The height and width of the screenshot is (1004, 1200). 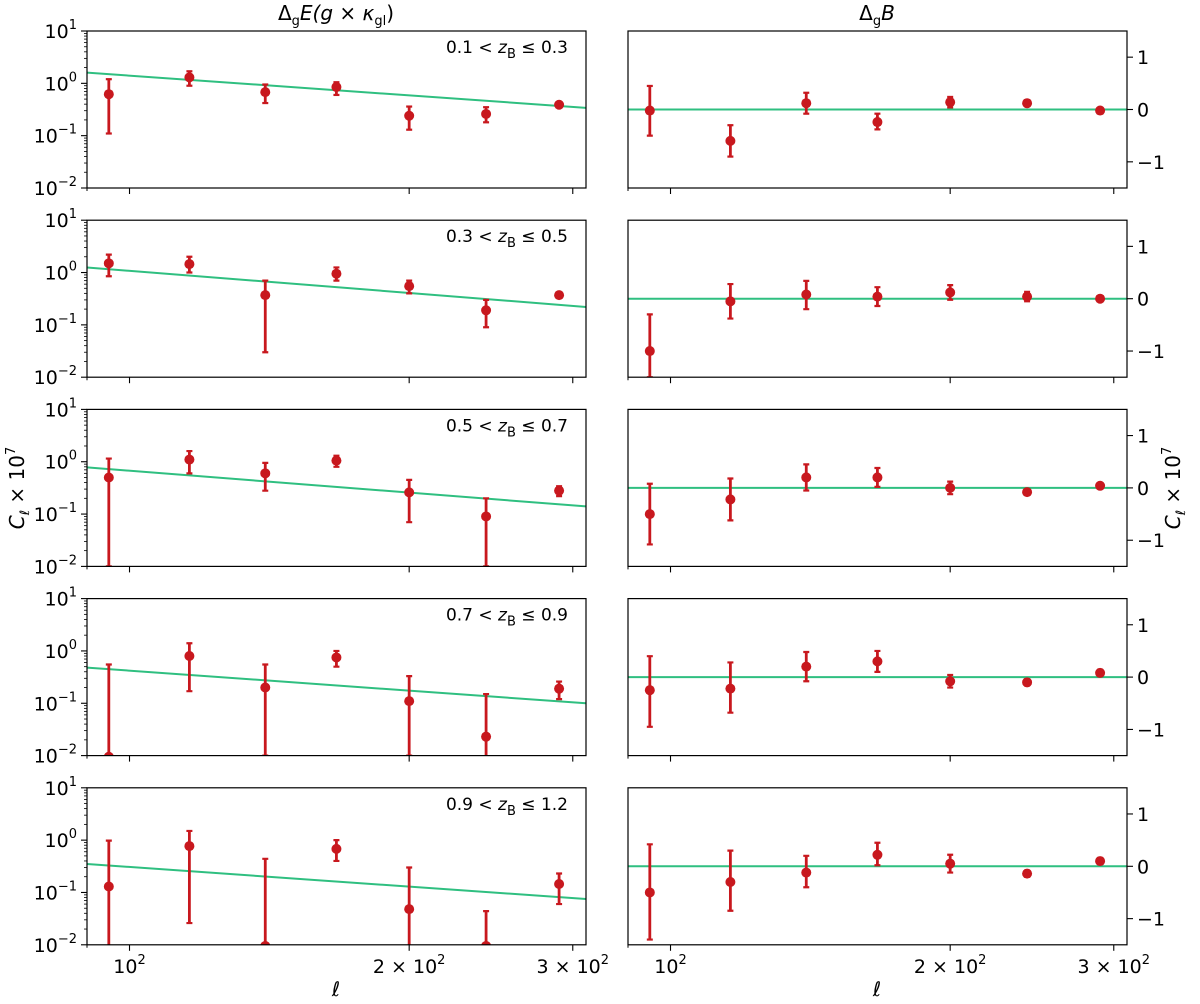 I want to click on y-tick-label: −1, so click(x=1151, y=541).